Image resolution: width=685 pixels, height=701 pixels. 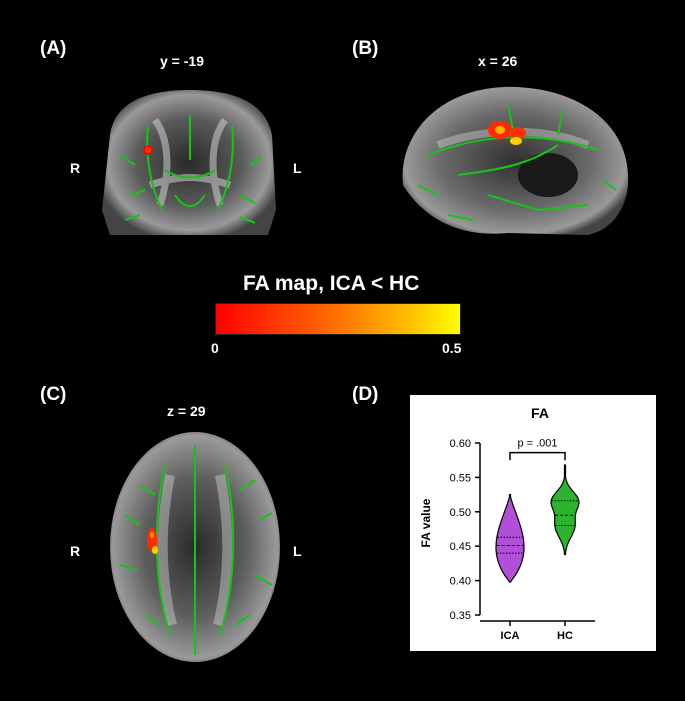 What do you see at coordinates (540, 413) in the screenshot?
I see `chart-title: FA` at bounding box center [540, 413].